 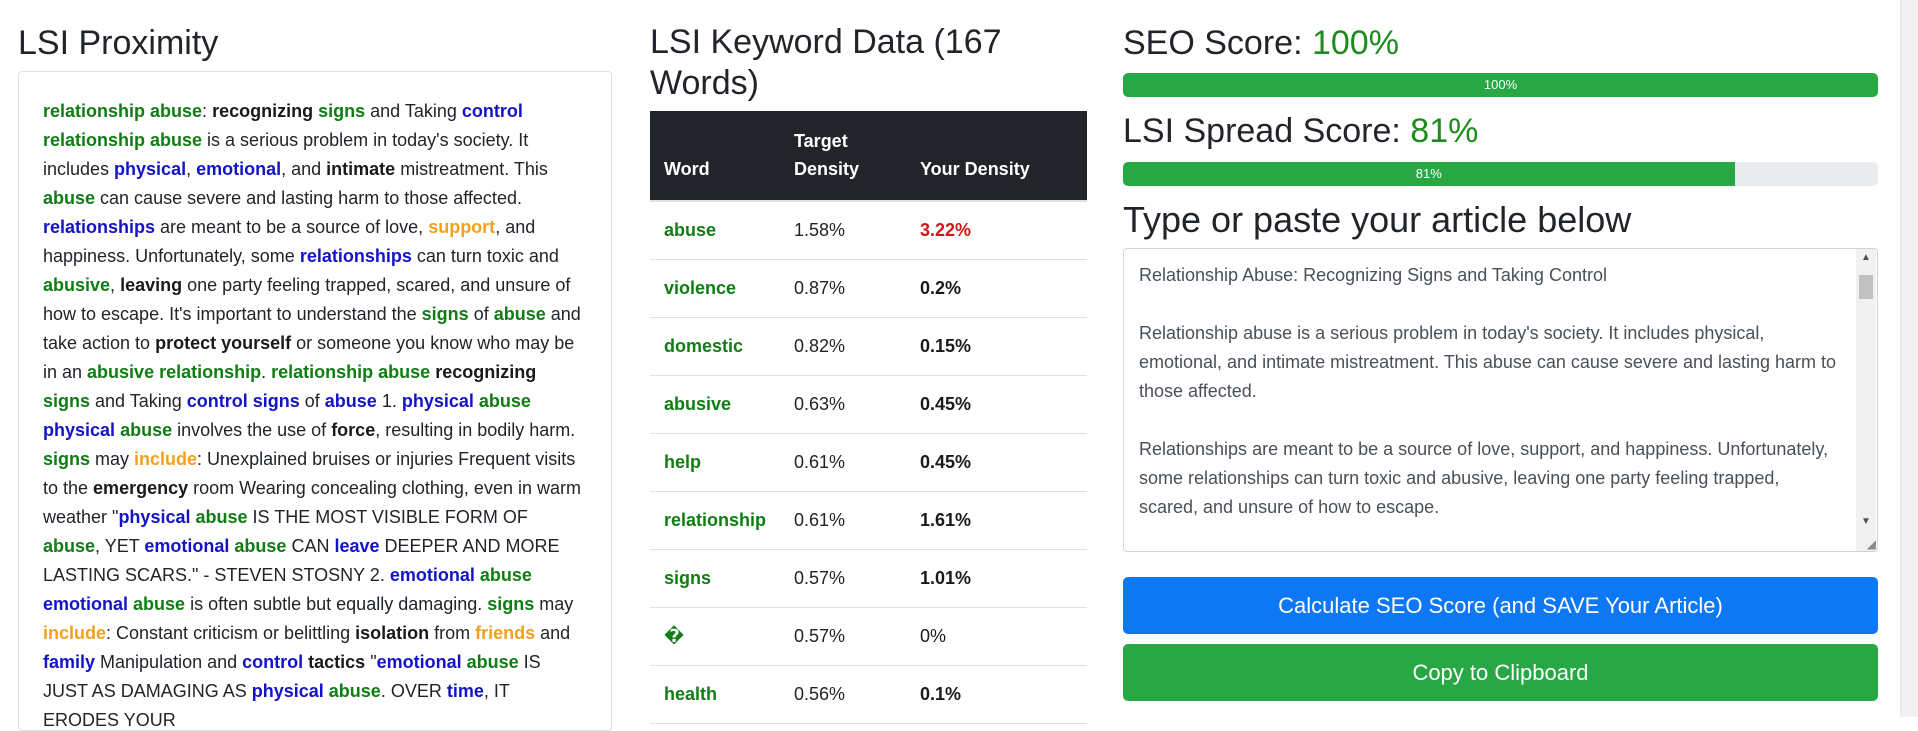 What do you see at coordinates (715, 404) in the screenshot?
I see `keyword-cell: abusive` at bounding box center [715, 404].